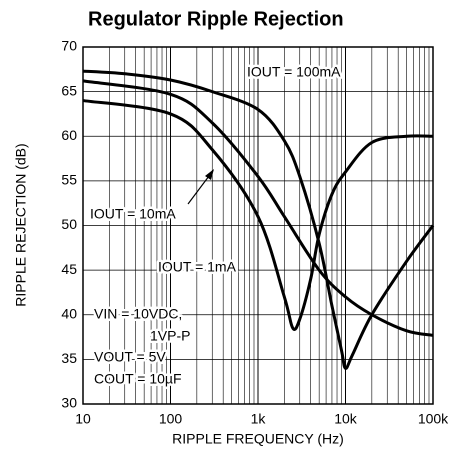  Describe the element at coordinates (433, 419) in the screenshot. I see `x-tick-label: 100k` at that location.